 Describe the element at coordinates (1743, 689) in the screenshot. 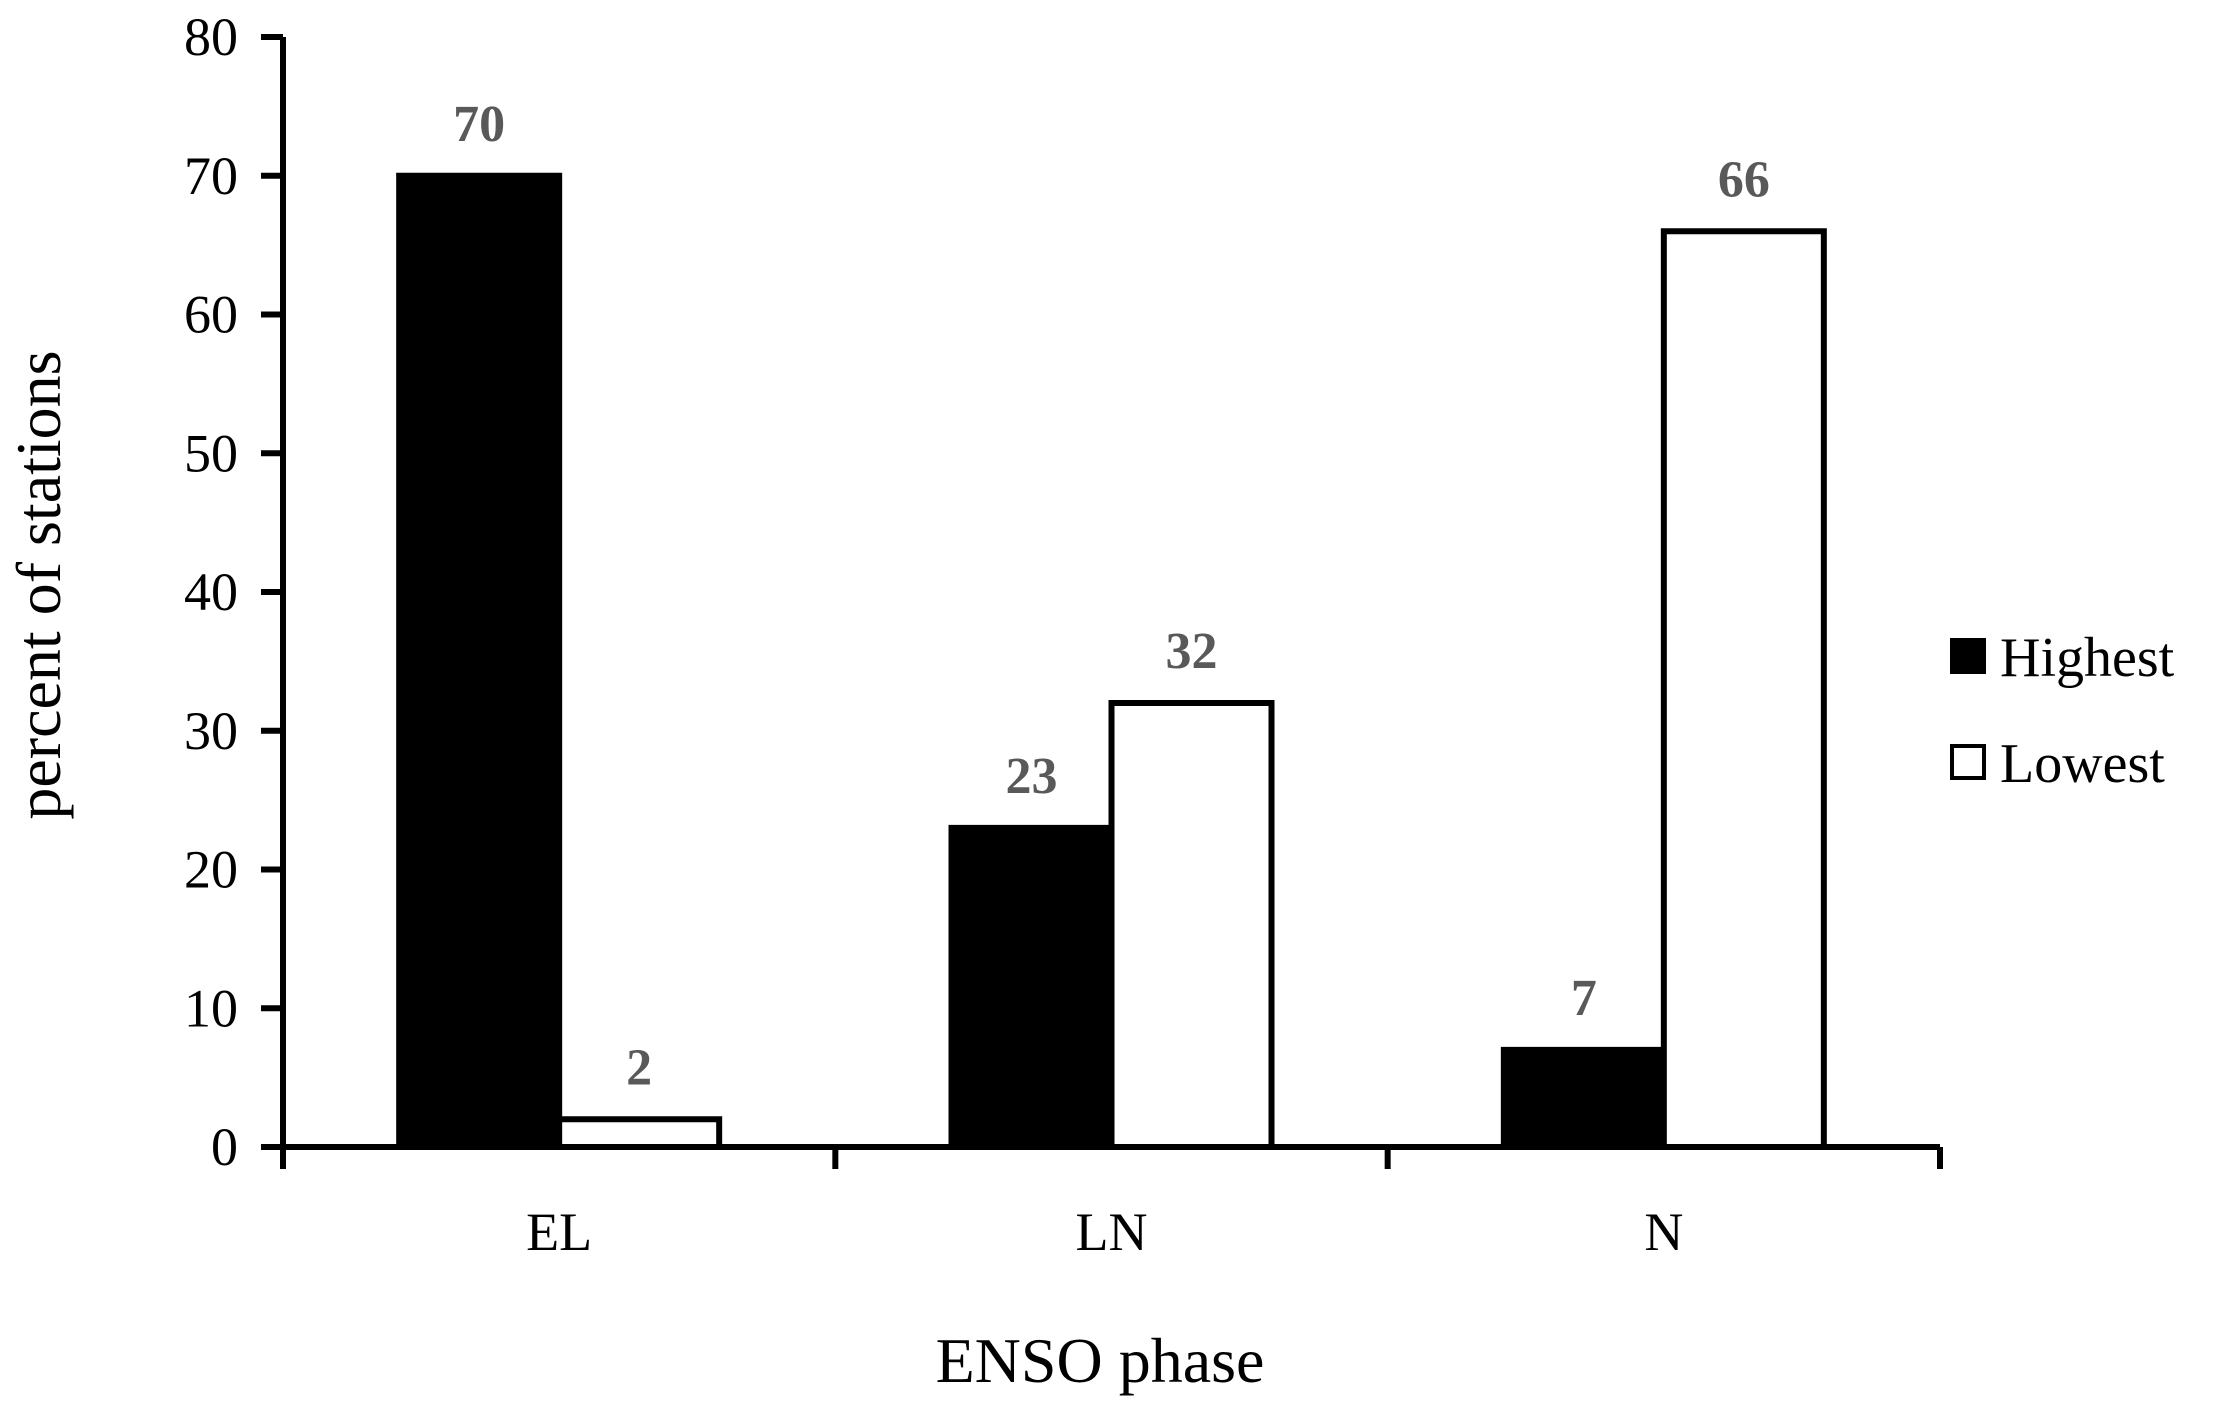

I see `bar-lowest-n` at that location.